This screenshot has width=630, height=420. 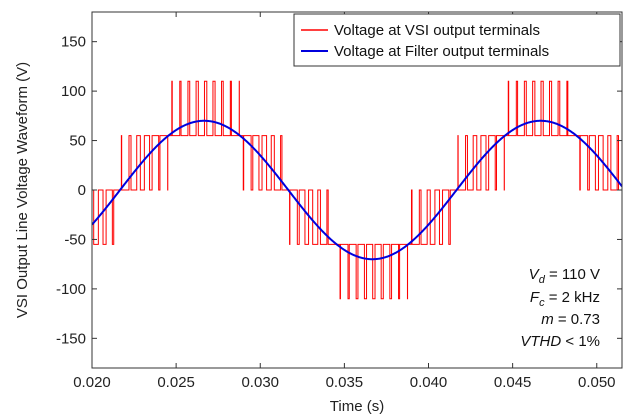 What do you see at coordinates (71, 338) in the screenshot?
I see `y-tick-label: -150` at bounding box center [71, 338].